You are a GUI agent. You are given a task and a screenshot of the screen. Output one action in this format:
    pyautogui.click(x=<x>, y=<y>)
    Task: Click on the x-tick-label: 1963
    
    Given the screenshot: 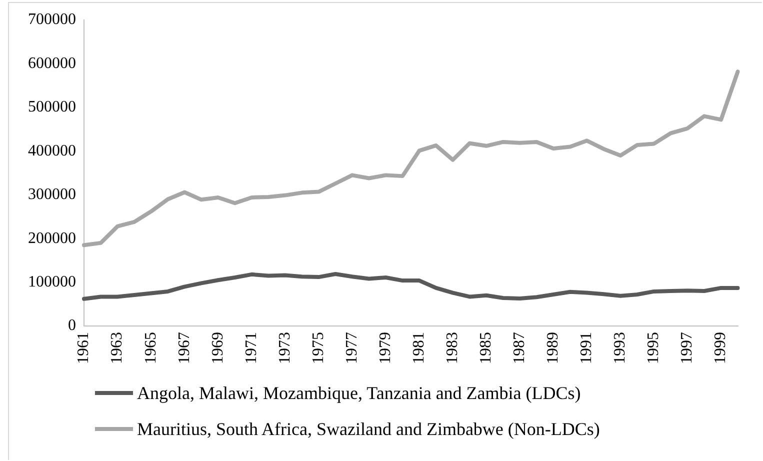 What is the action you would take?
    pyautogui.click(x=117, y=348)
    